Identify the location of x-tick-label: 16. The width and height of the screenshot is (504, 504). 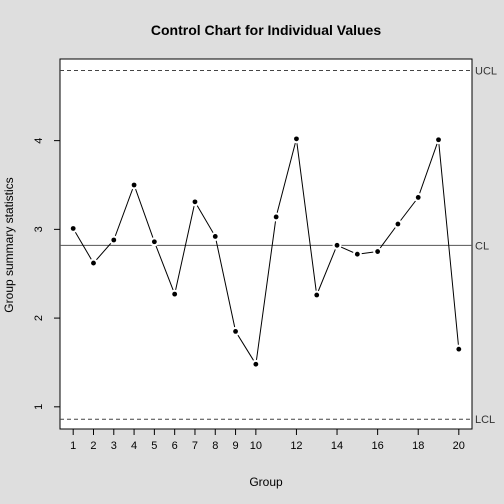
(378, 446).